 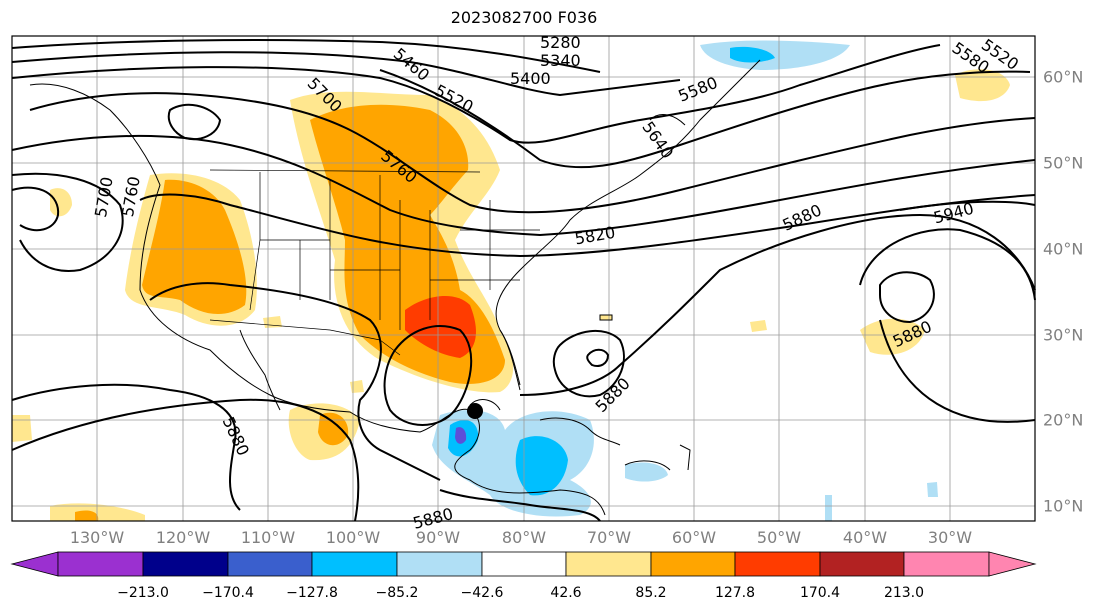 I want to click on colorbar-extend-high, so click(x=1012, y=564).